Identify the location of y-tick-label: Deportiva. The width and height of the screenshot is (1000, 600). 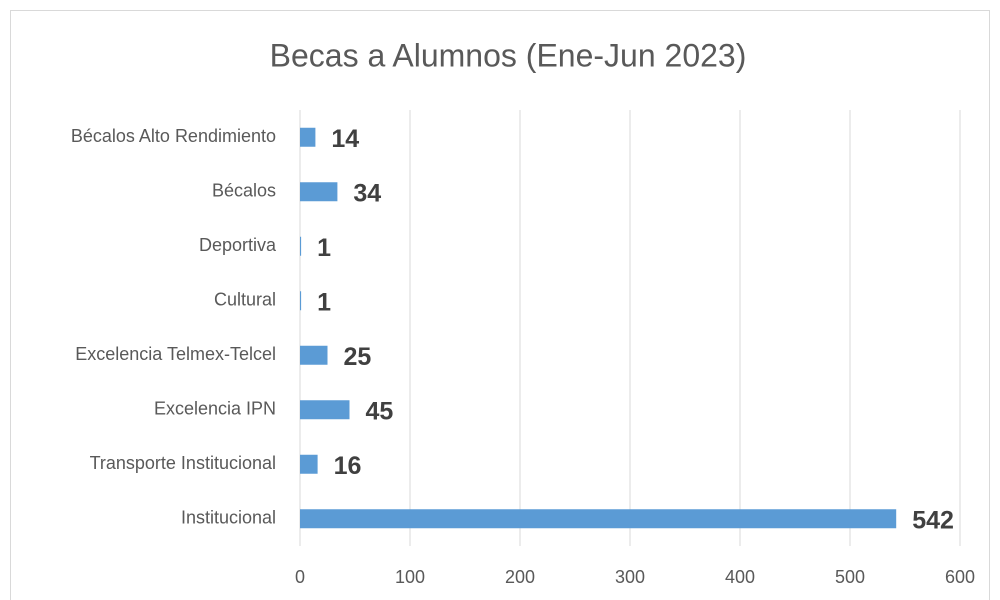
(238, 245).